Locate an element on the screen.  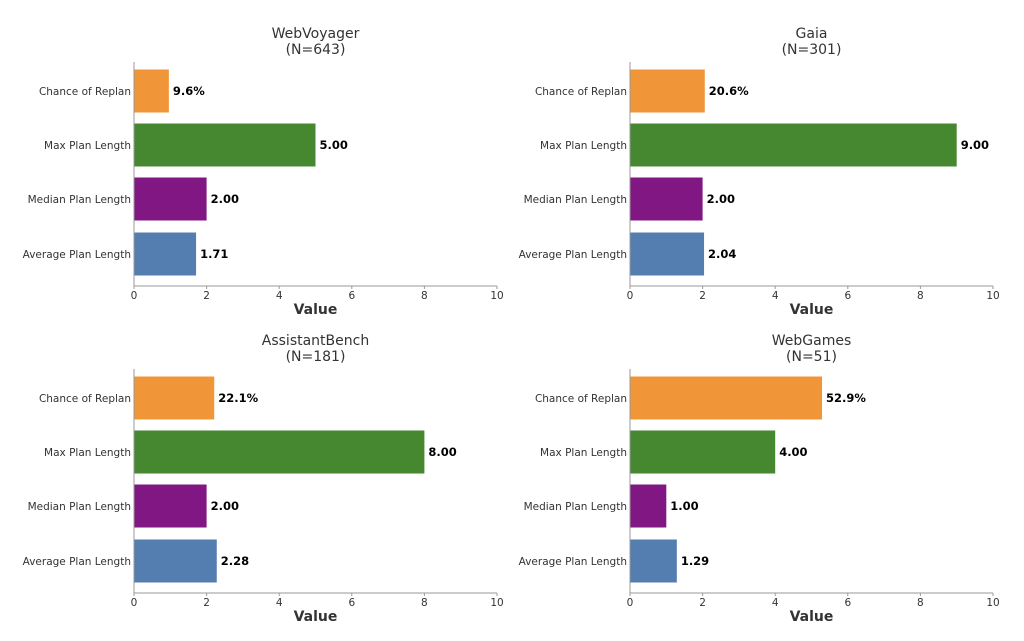
value-label: 8.00 is located at coordinates (442, 452).